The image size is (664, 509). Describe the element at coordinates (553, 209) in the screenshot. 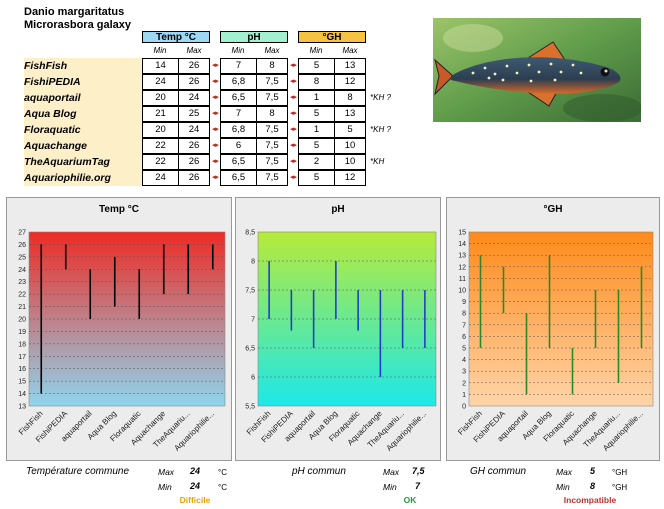

I see `gh-chart-title: °GH` at that location.